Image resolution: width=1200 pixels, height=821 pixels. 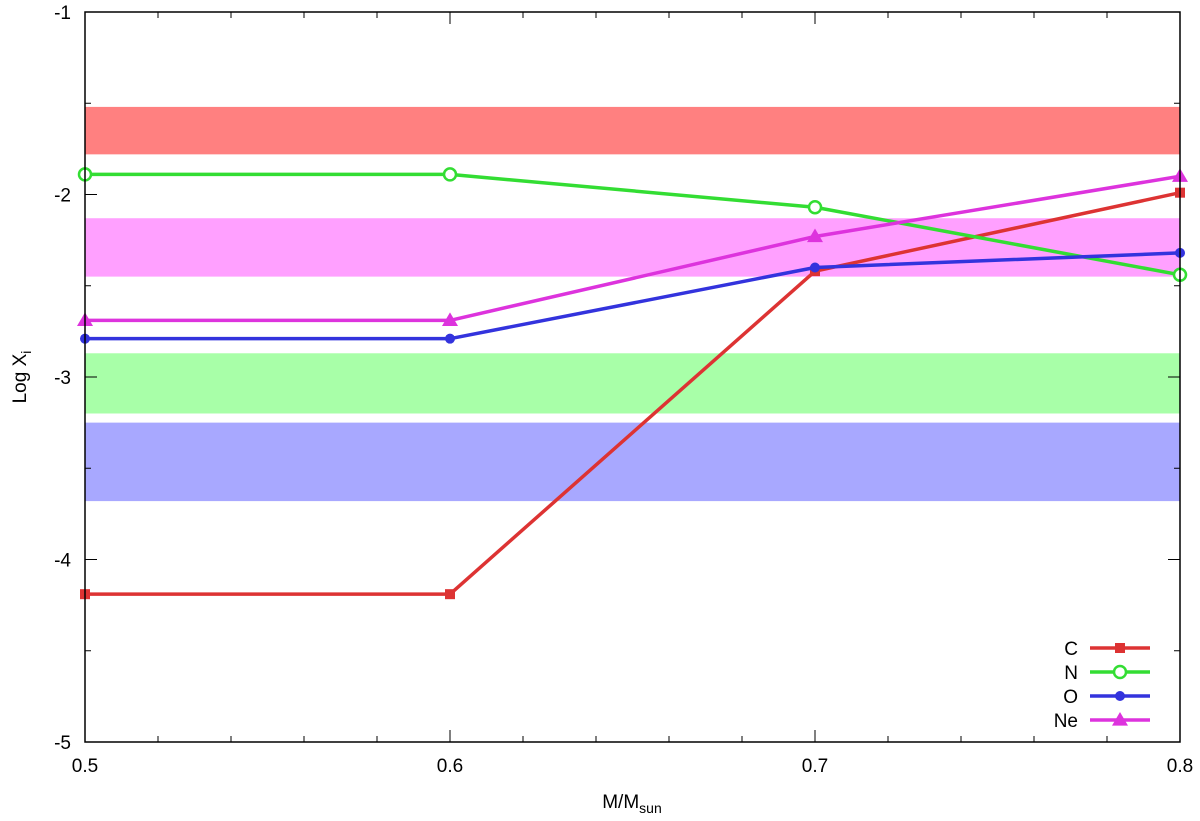 What do you see at coordinates (1180, 766) in the screenshot?
I see `x-tick-label: 0.8` at bounding box center [1180, 766].